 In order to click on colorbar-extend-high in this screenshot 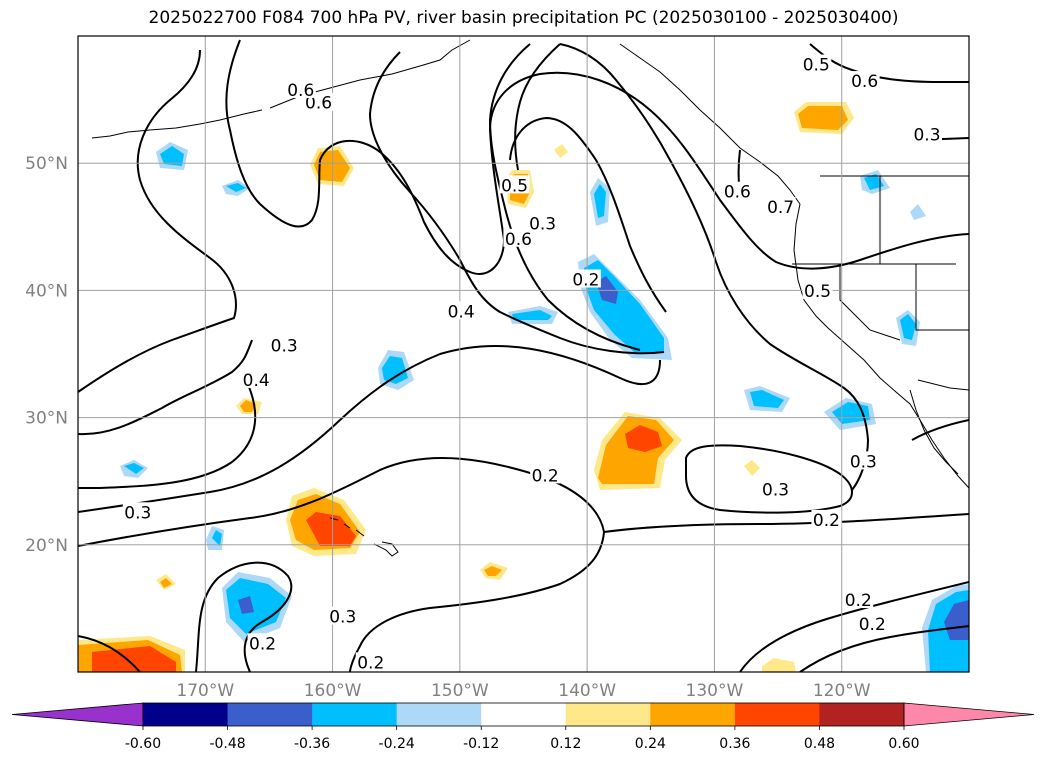, I will do `click(969, 714)`.